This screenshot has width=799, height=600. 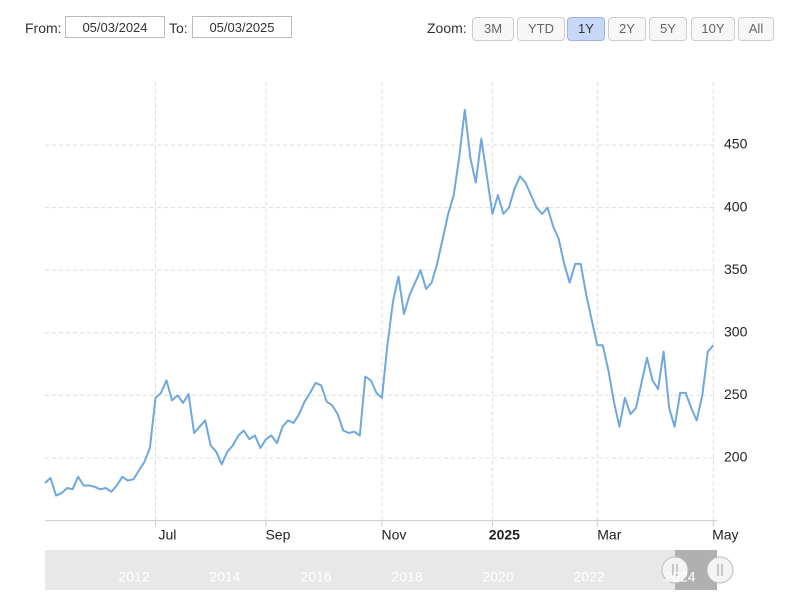 What do you see at coordinates (242, 27) in the screenshot?
I see `to-input: 05/03/2025` at bounding box center [242, 27].